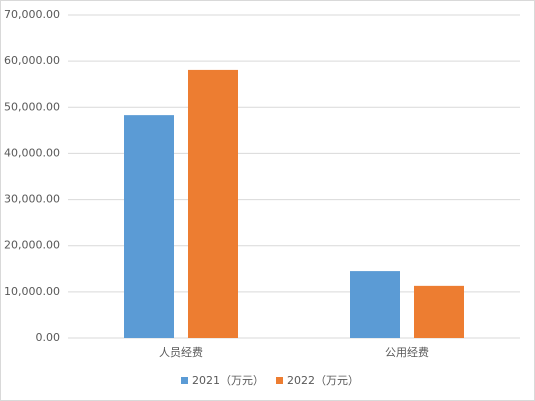 This screenshot has height=401, width=535. I want to click on y-tick-label: 10,000.00, so click(32, 291).